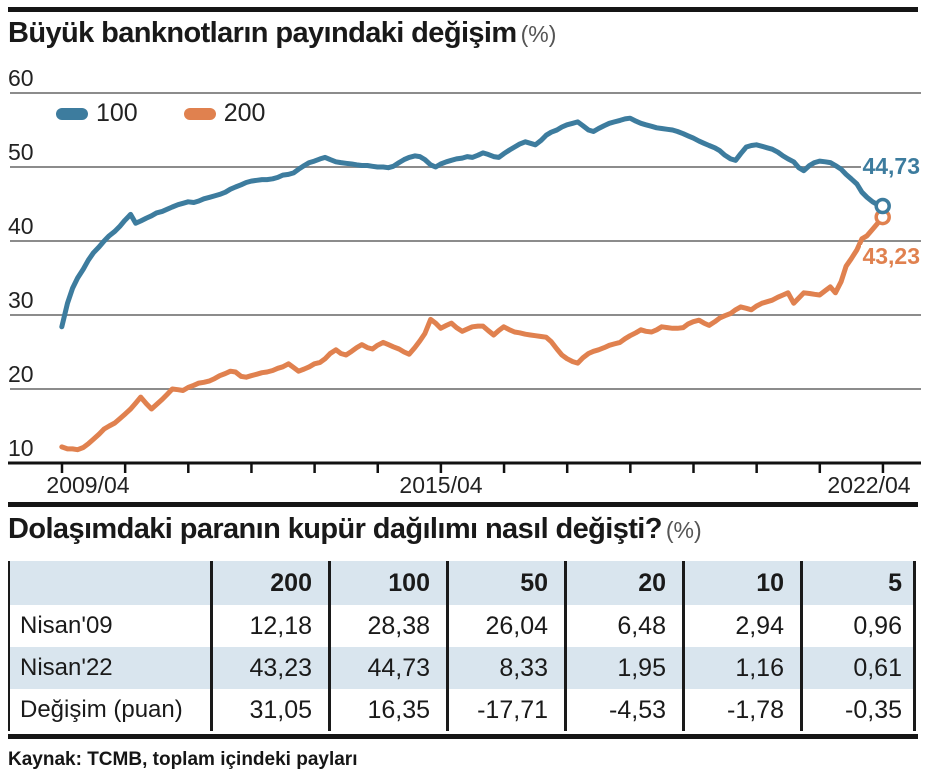 This screenshot has height=784, width=926. Describe the element at coordinates (21, 448) in the screenshot. I see `y-axis-label-10: 10` at that location.